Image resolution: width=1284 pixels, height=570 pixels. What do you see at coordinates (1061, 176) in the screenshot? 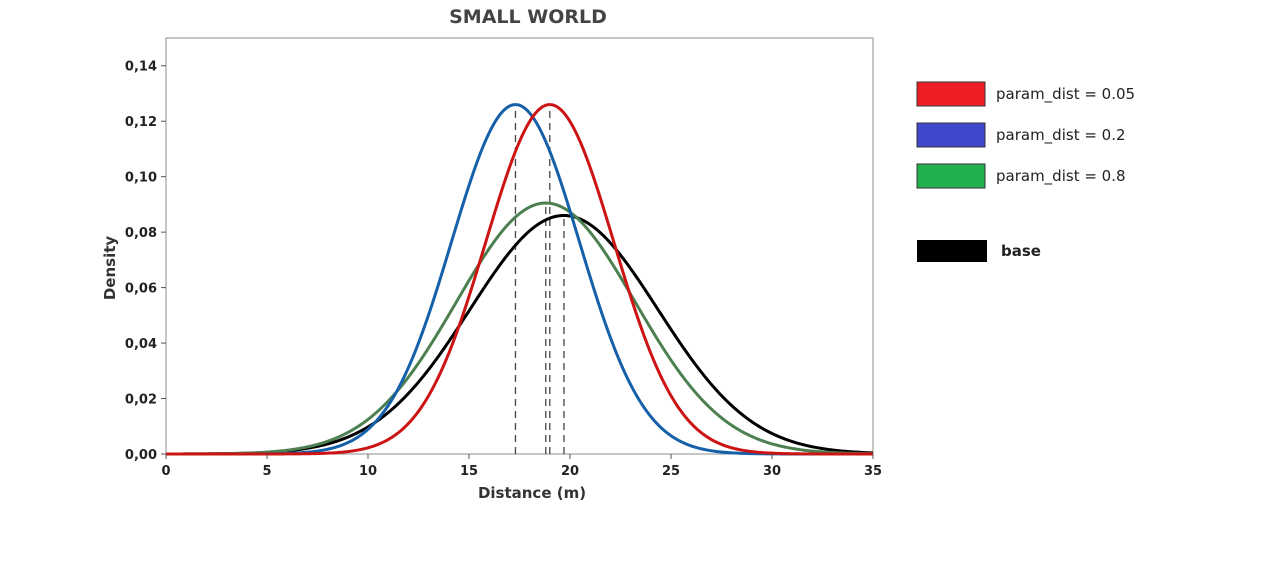
I see `legend-label: param_dist = 0.8` at bounding box center [1061, 176].